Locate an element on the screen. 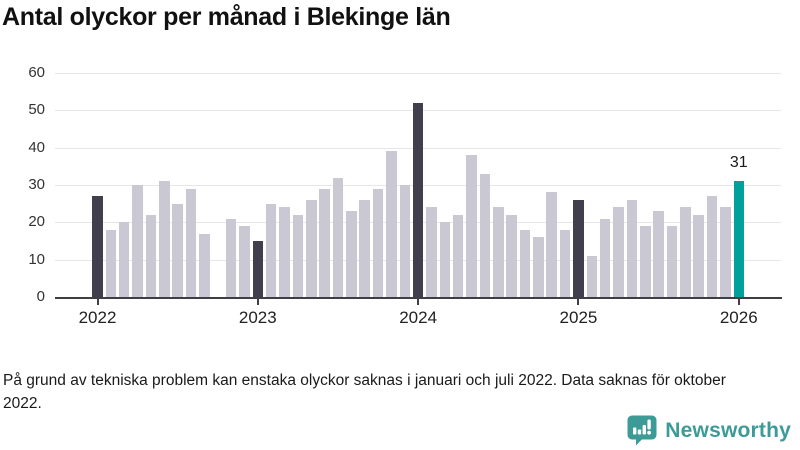 The height and width of the screenshot is (450, 800). y-axis-label: 60 is located at coordinates (36, 72).